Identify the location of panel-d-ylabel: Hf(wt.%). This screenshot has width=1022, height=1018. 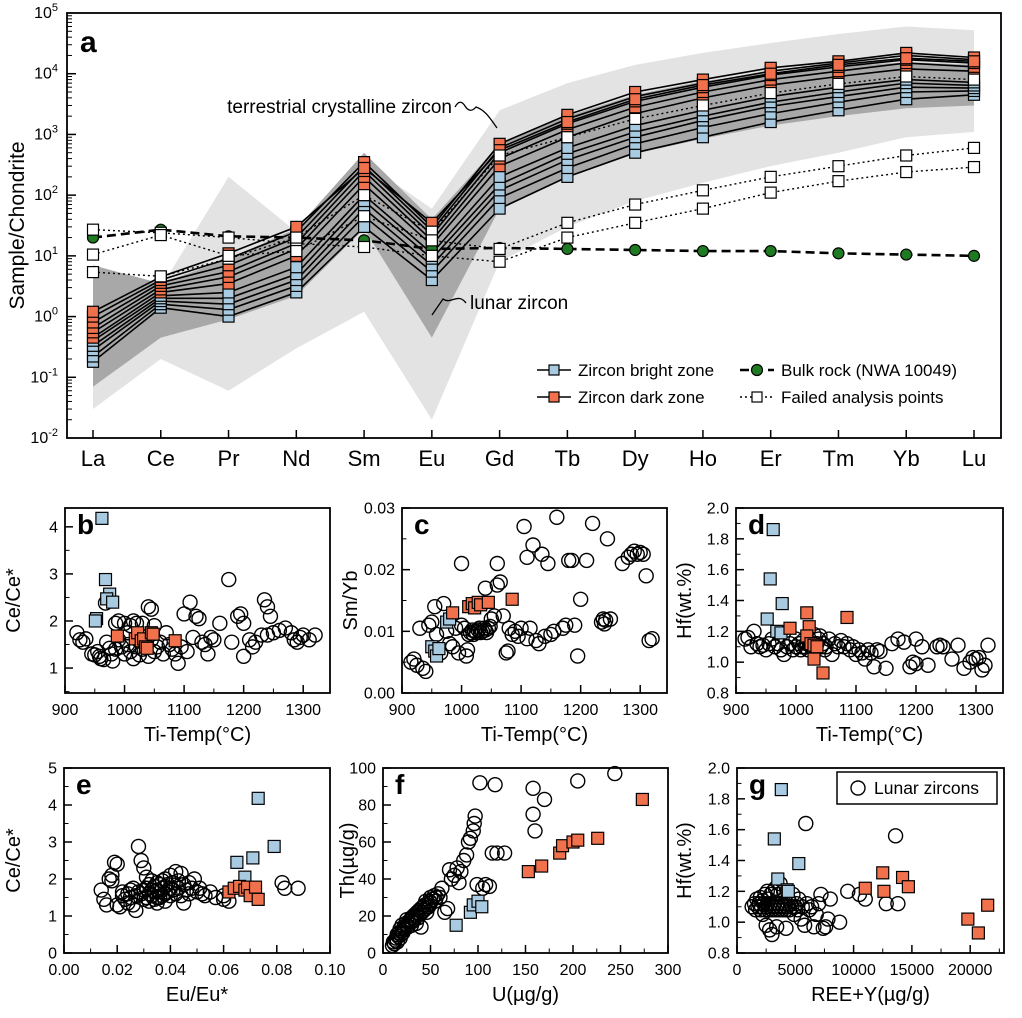
(685, 600).